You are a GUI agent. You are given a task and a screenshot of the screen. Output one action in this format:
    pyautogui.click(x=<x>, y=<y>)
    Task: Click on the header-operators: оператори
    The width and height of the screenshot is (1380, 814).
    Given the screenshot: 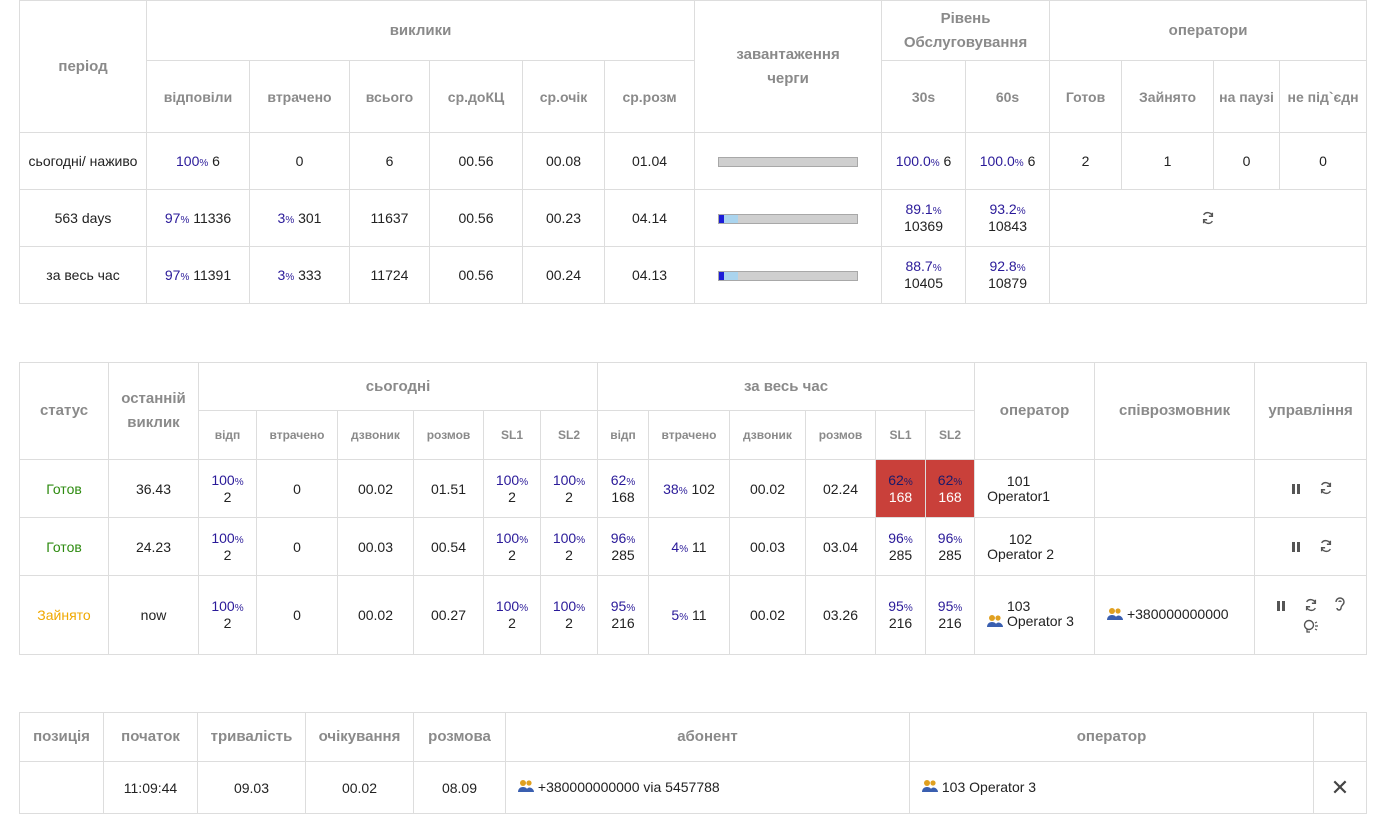 What is the action you would take?
    pyautogui.click(x=1208, y=30)
    